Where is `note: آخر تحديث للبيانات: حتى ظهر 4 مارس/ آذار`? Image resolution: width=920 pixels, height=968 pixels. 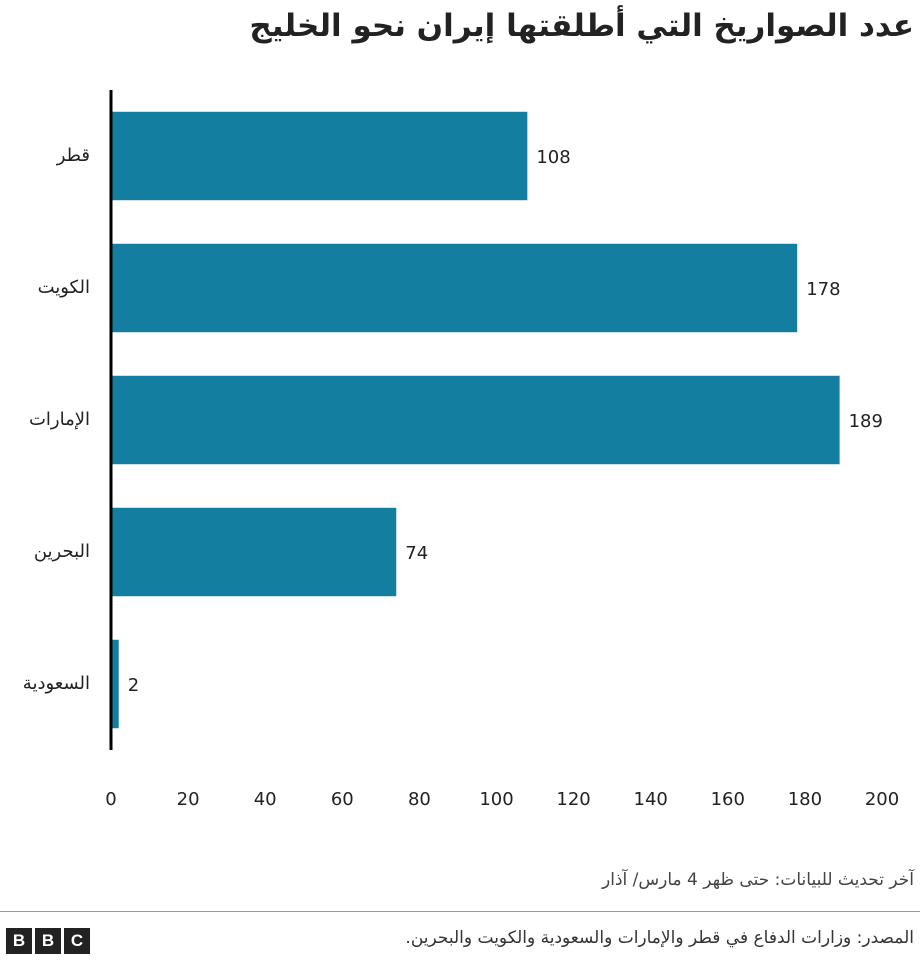 note: آخر تحديث للبيانات: حتى ظهر 4 مارس/ آذار is located at coordinates (758, 880).